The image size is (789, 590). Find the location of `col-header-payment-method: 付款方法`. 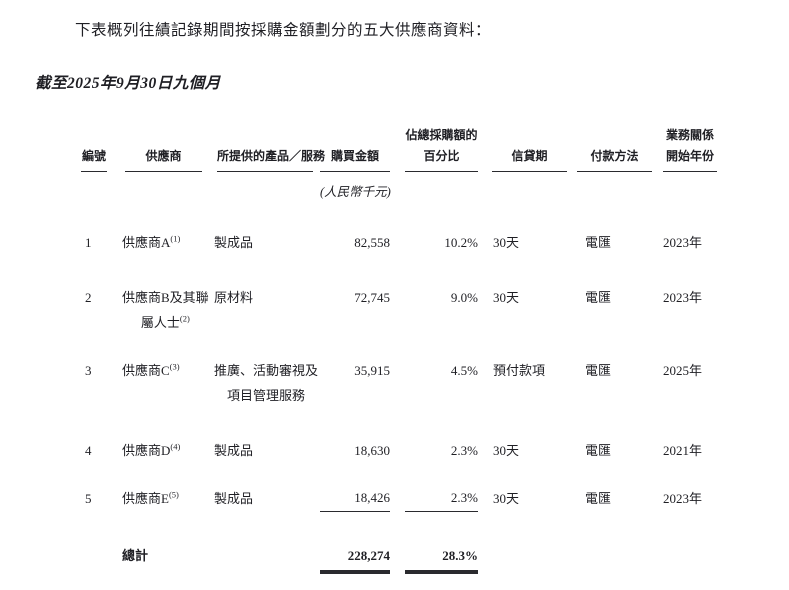

col-header-payment-method: 付款方法 is located at coordinates (614, 147).